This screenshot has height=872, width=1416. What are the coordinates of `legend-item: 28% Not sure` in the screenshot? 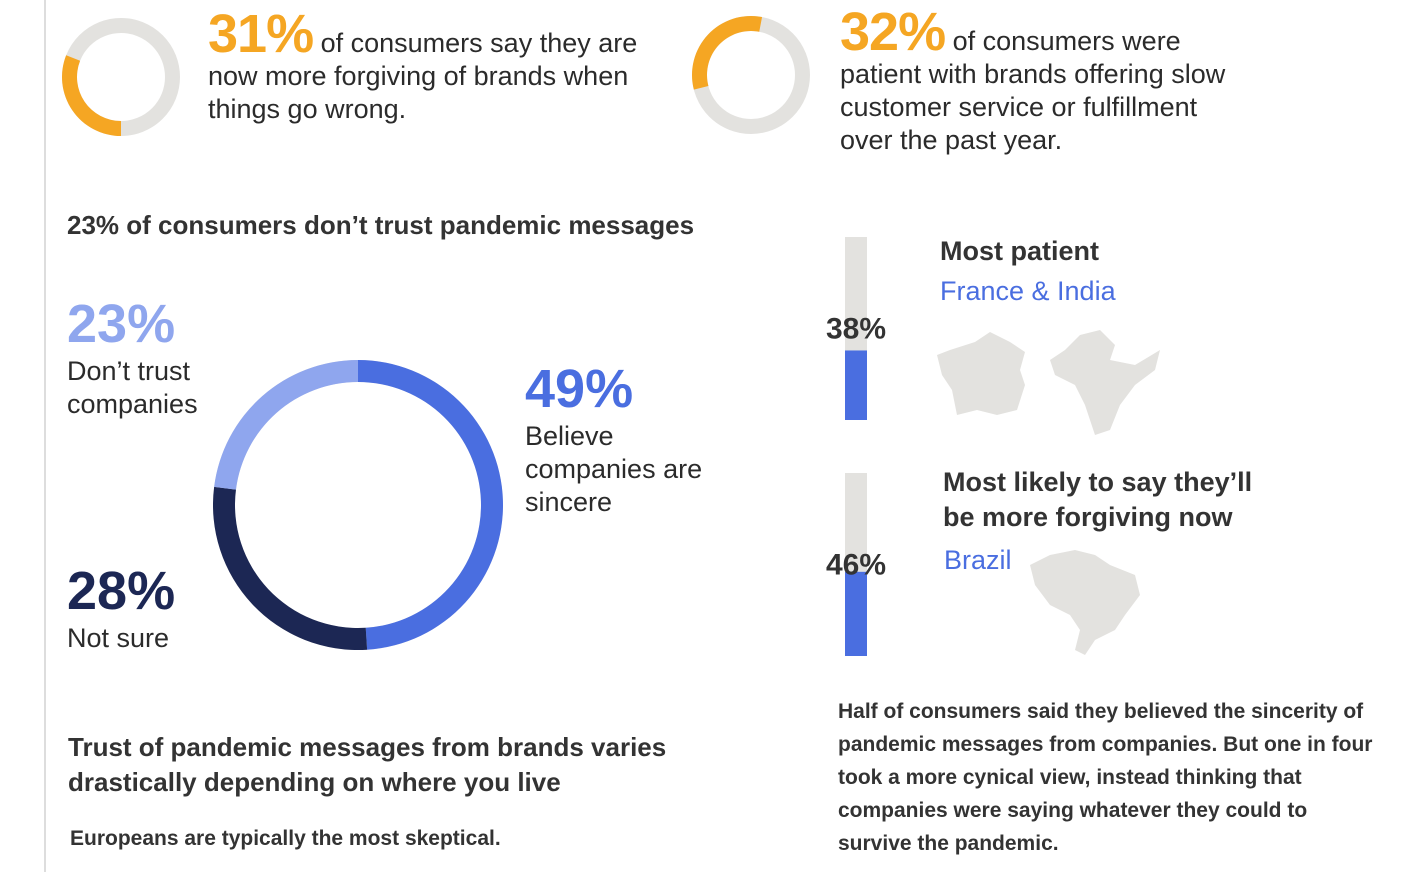 It's located at (167, 607).